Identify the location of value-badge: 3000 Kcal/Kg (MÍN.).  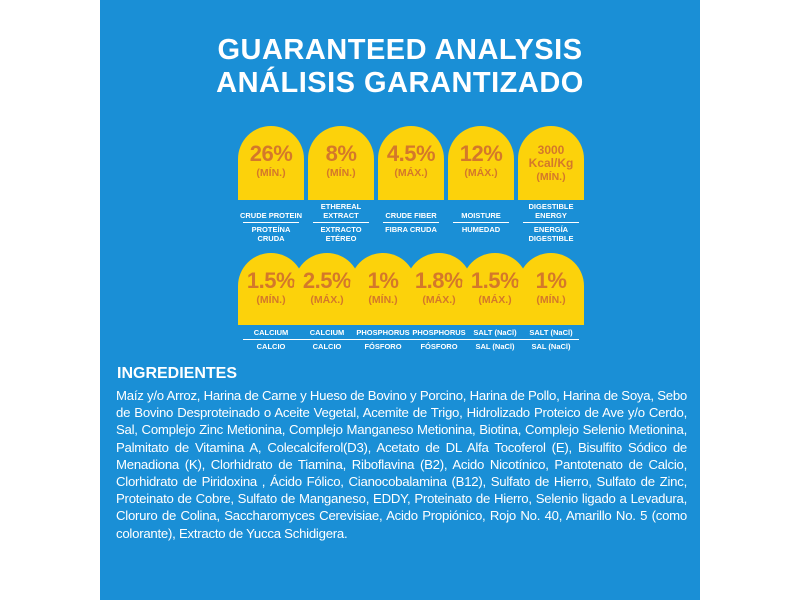
(551, 163).